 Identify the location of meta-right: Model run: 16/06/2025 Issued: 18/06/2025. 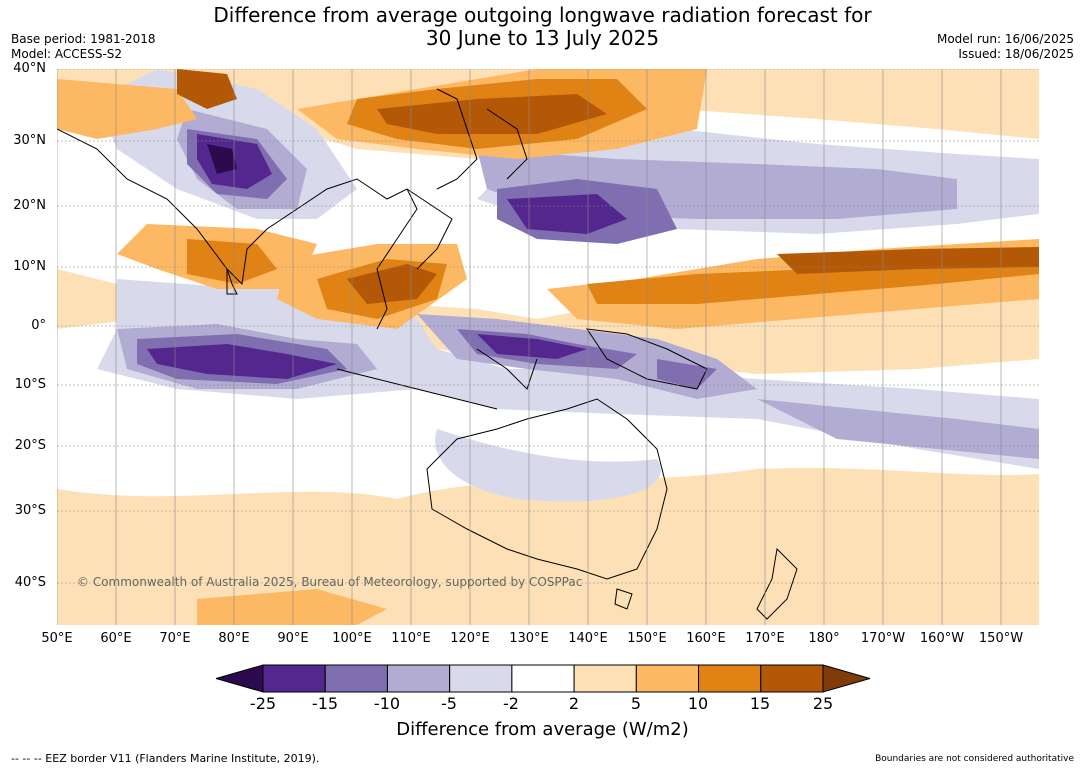
(1005, 47).